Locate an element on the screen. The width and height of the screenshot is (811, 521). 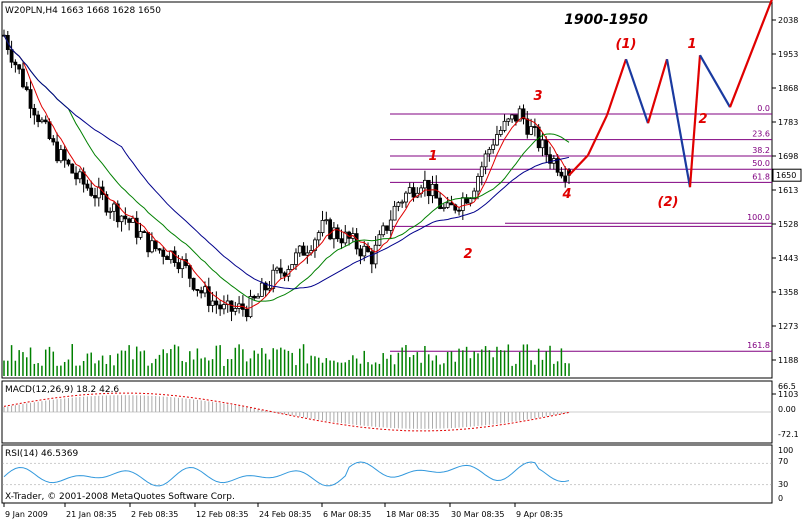
x-tick-label: 12 Feb 08:35 is located at coordinates (222, 514).